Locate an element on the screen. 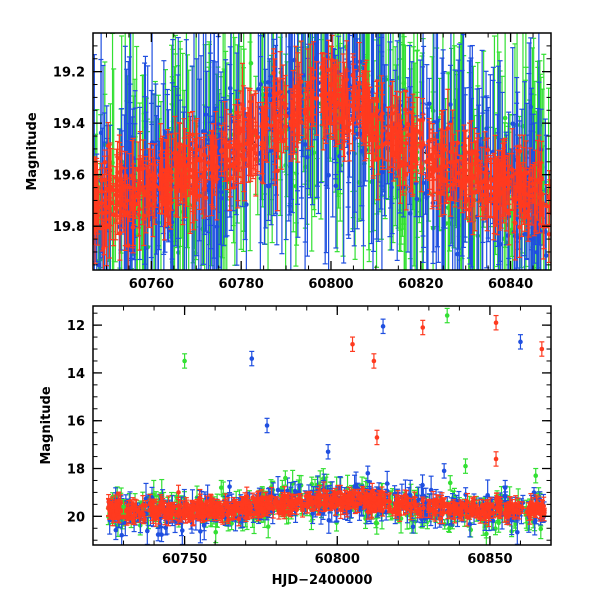  bottom-x-axis-label: HJD−2400000 is located at coordinates (322, 580).